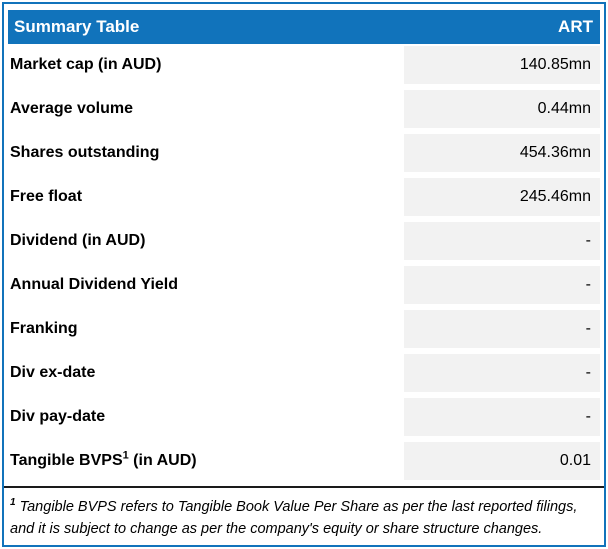  I want to click on table-row: Franking -, so click(304, 329).